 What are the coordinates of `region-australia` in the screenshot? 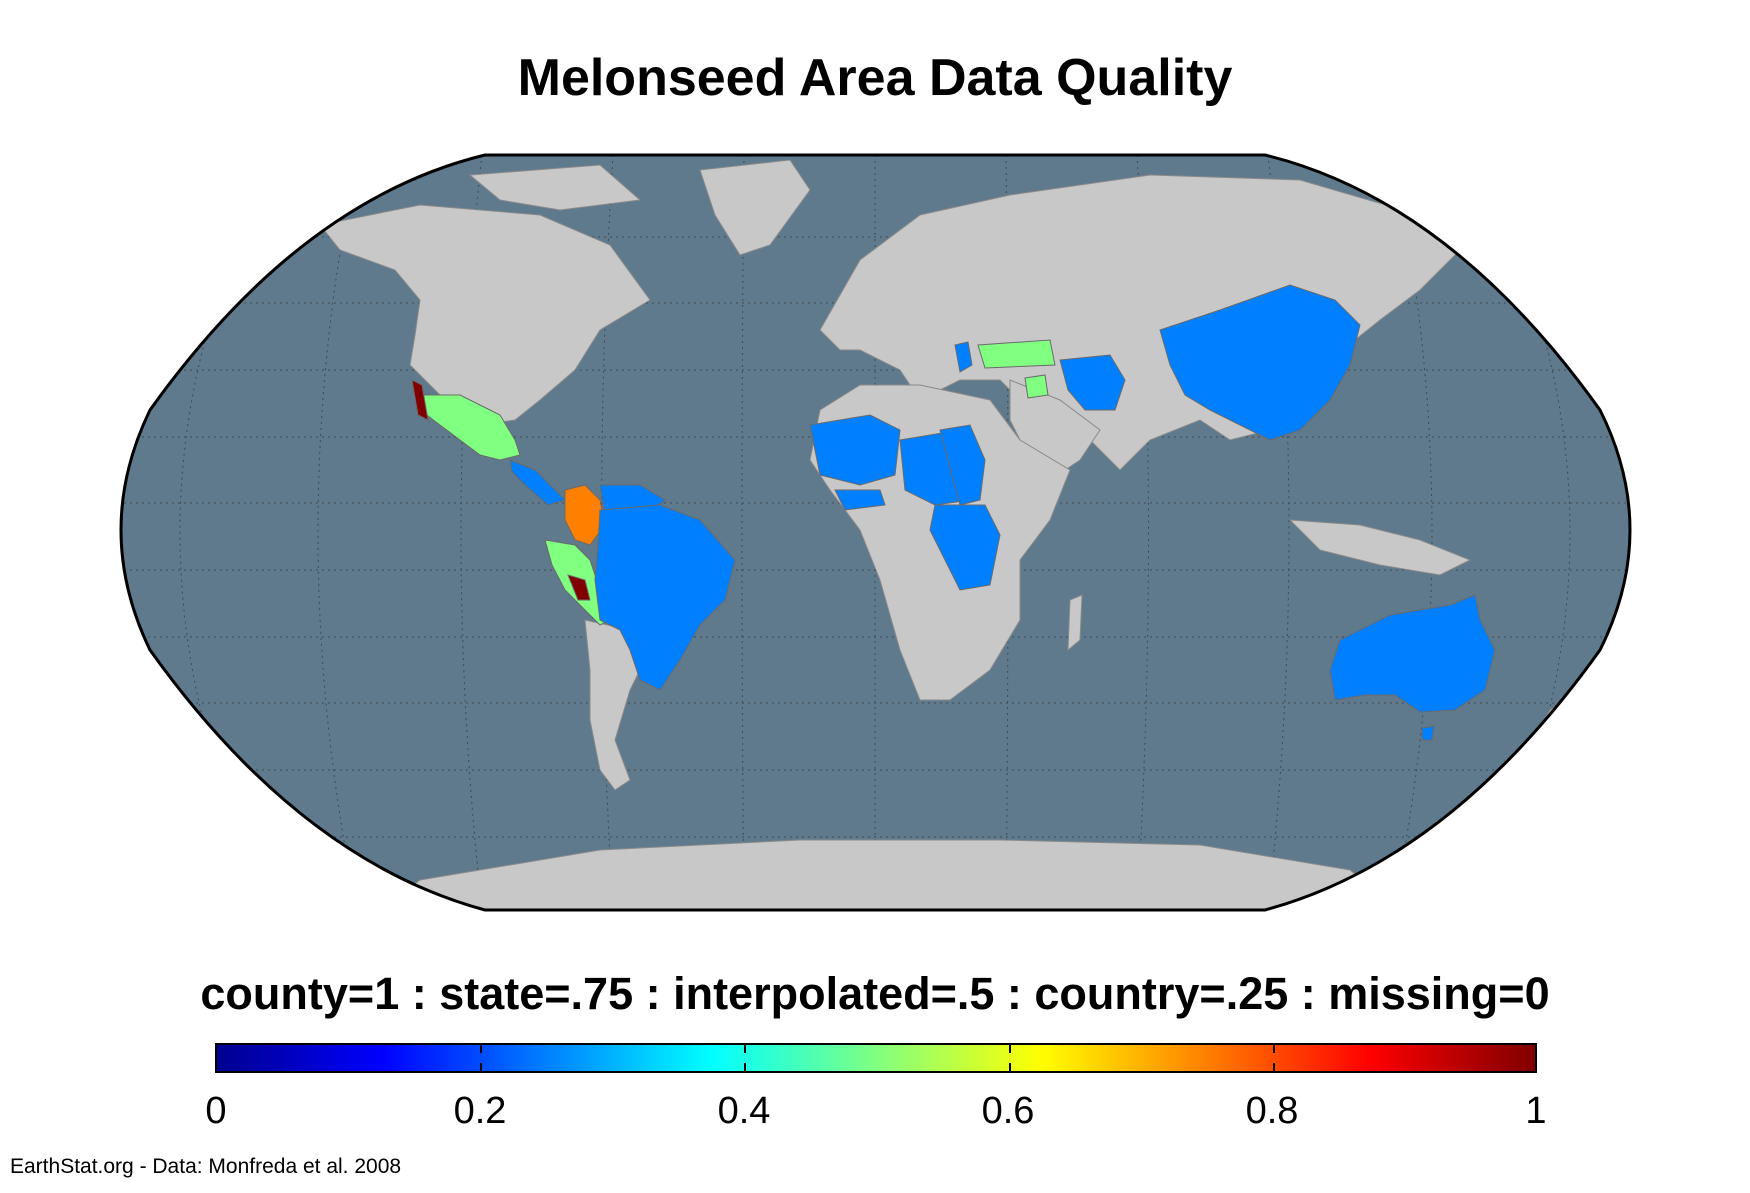 It's located at (1412, 653).